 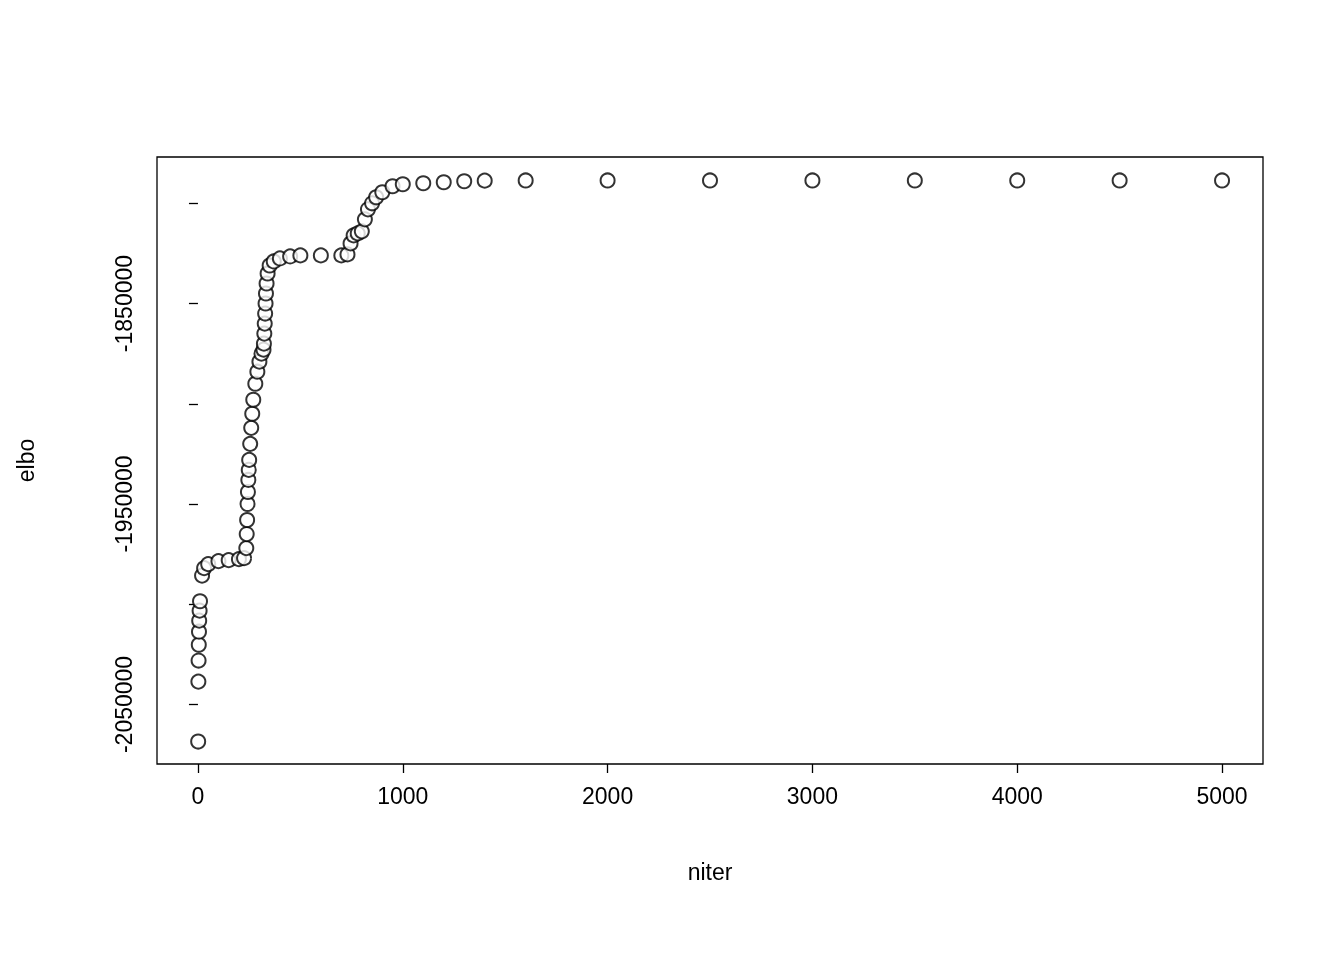 I want to click on x-axis-title: niter, so click(x=710, y=871).